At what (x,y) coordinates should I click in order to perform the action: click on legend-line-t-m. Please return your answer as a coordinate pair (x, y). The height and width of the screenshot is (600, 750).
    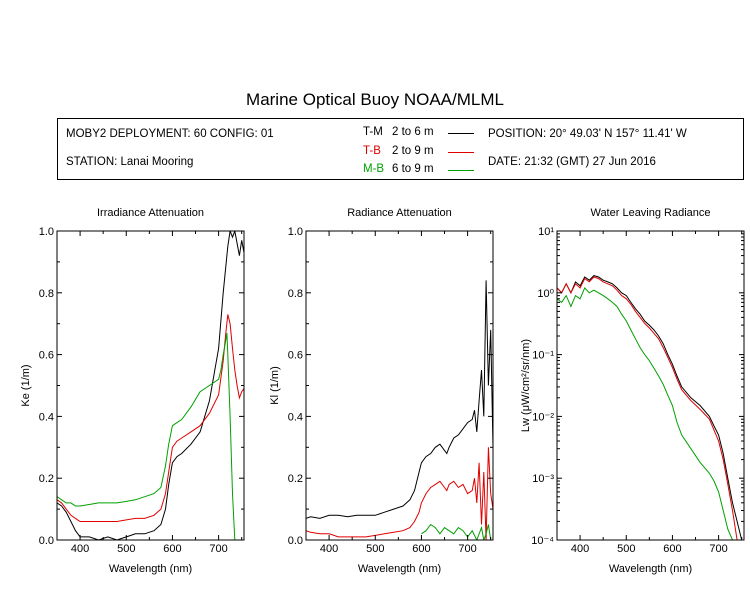
    Looking at the image, I should click on (461, 133).